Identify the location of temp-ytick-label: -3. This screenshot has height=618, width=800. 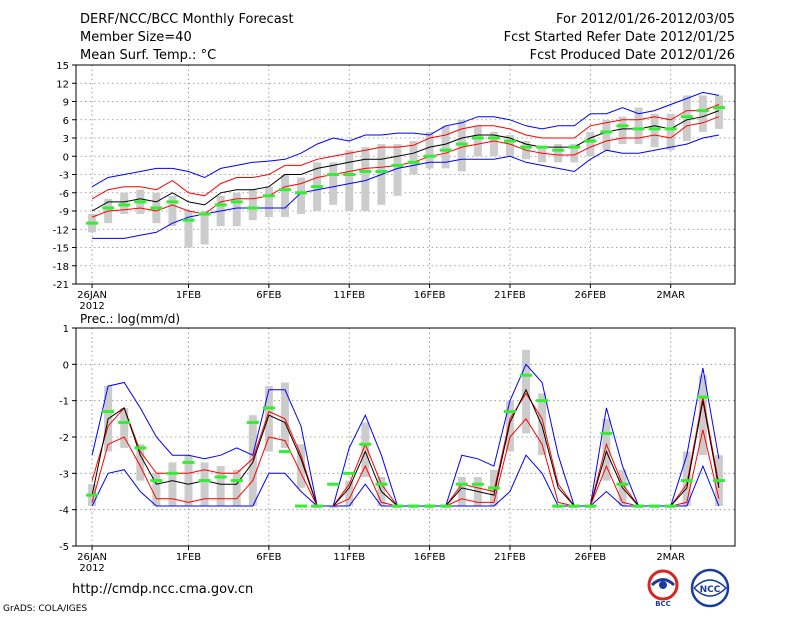
(64, 176).